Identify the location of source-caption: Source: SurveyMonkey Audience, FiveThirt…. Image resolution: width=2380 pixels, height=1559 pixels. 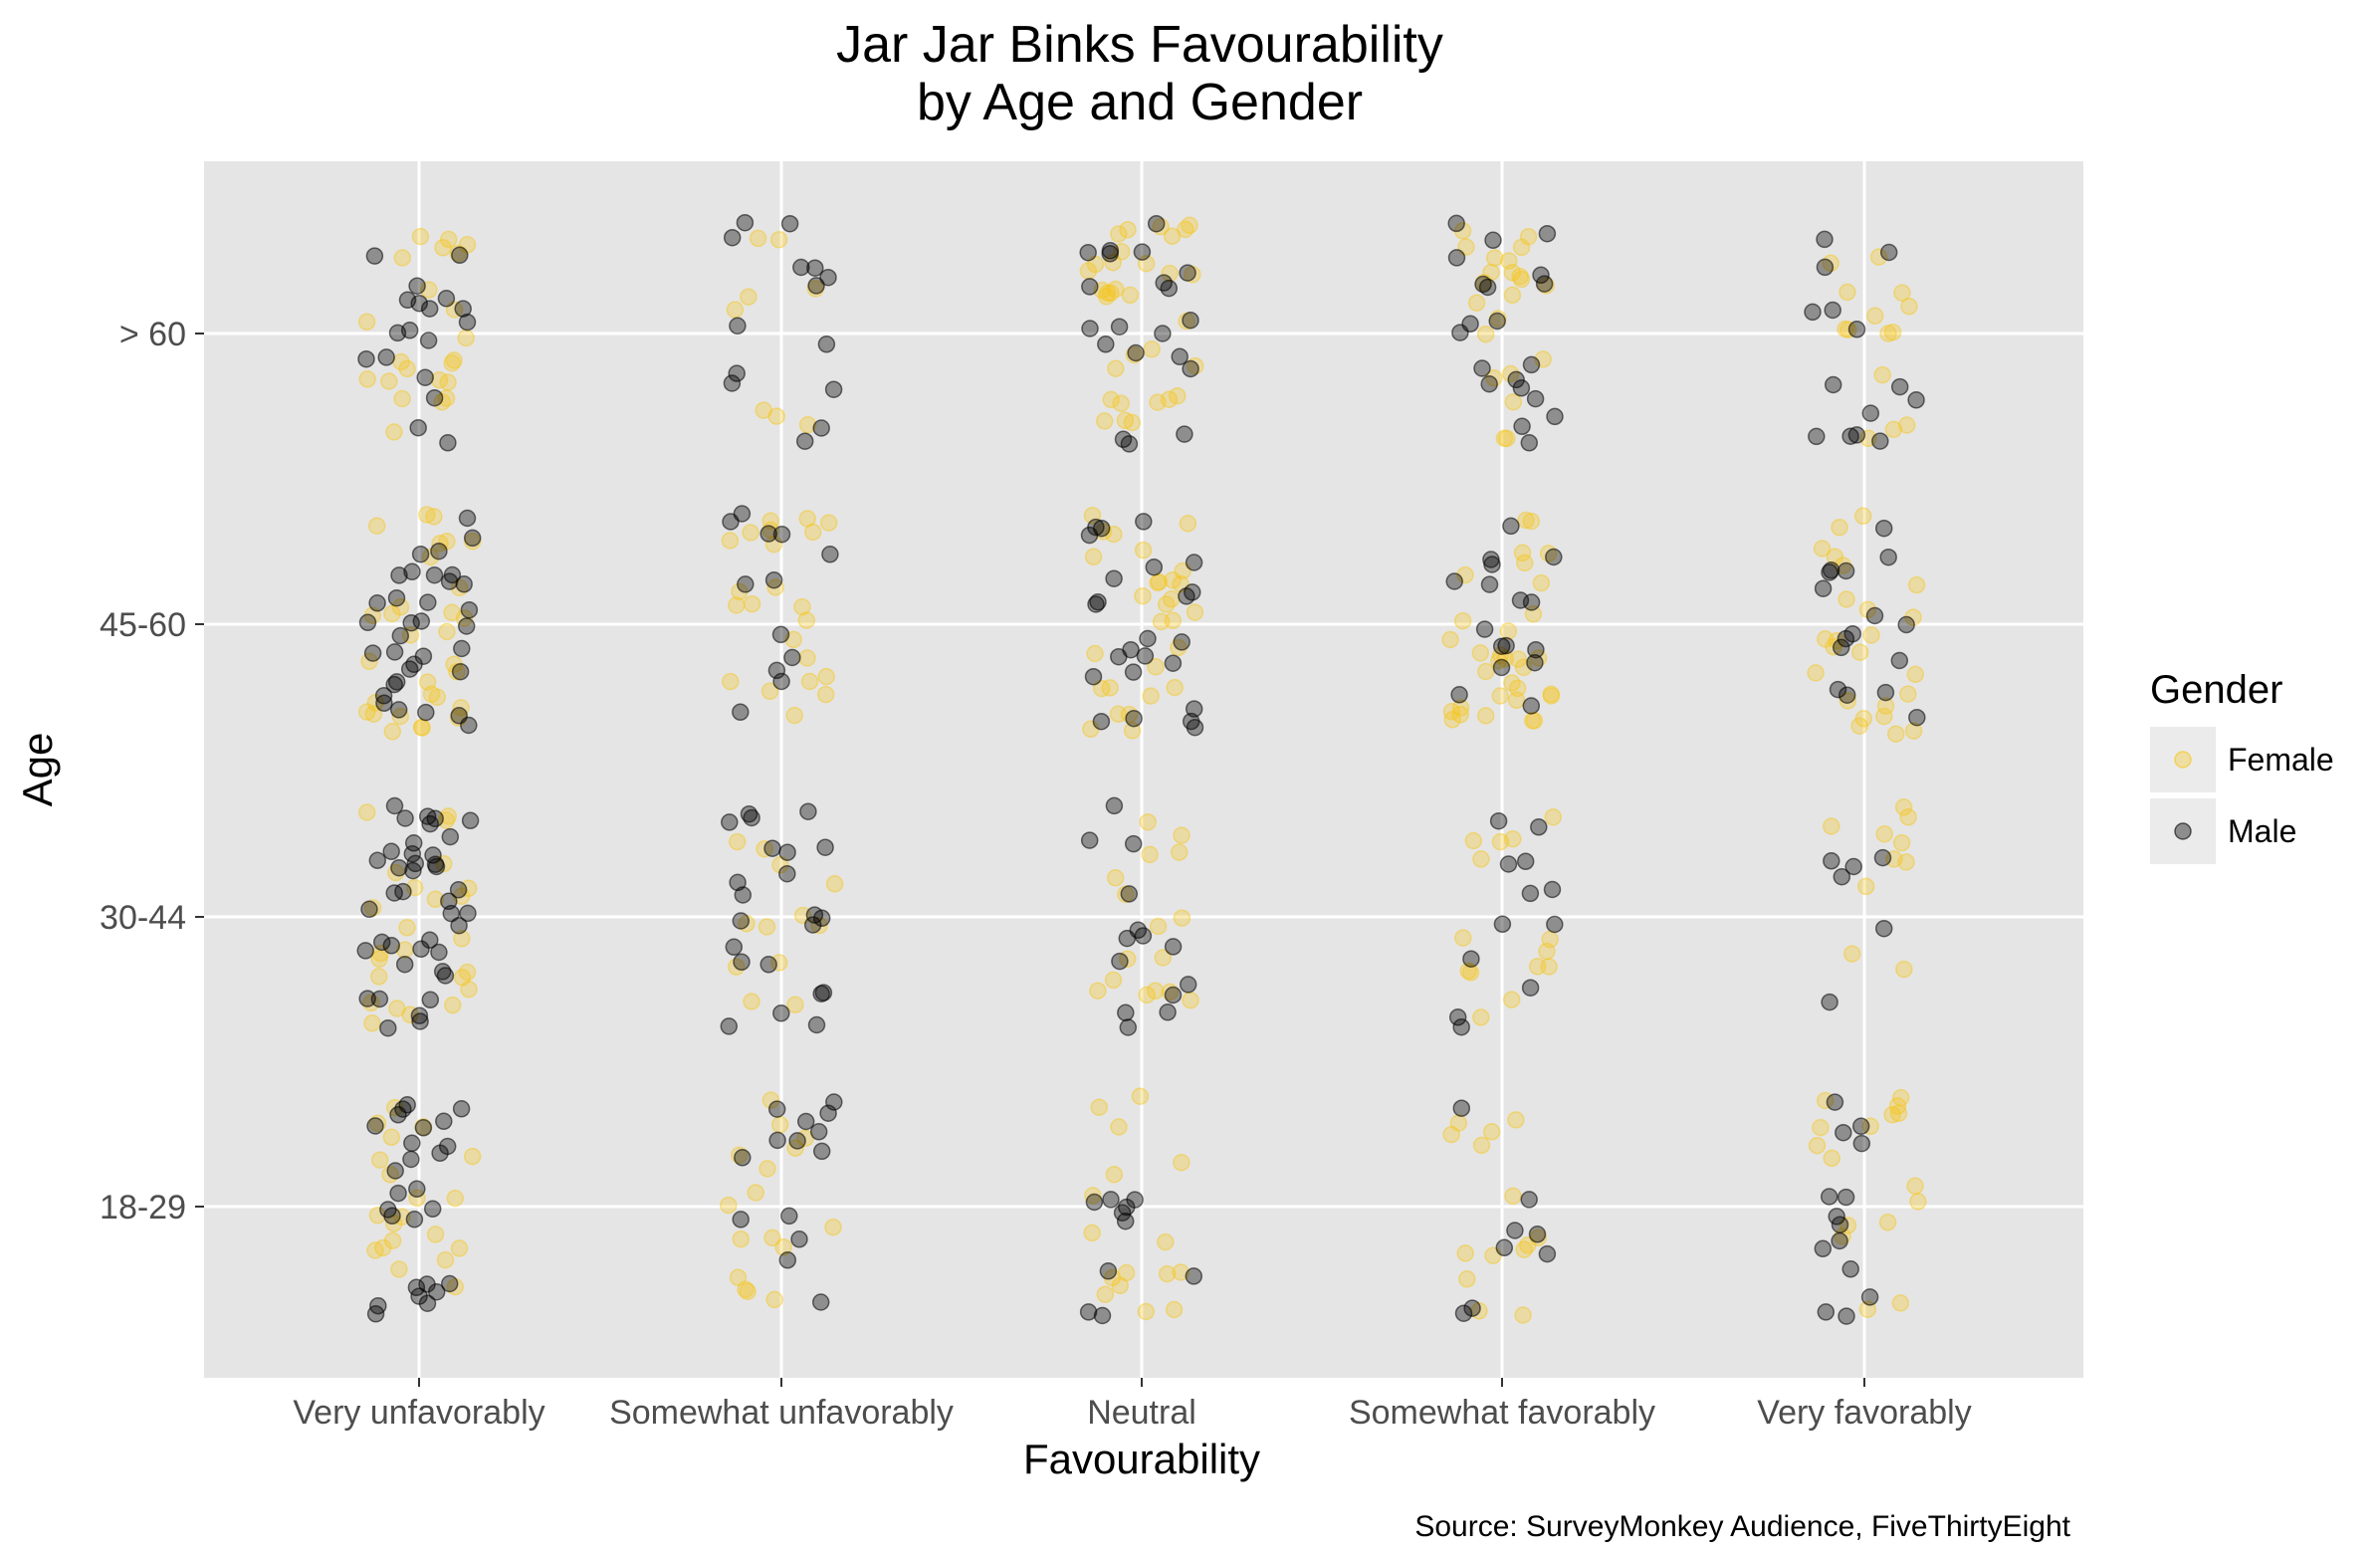
(1742, 1526).